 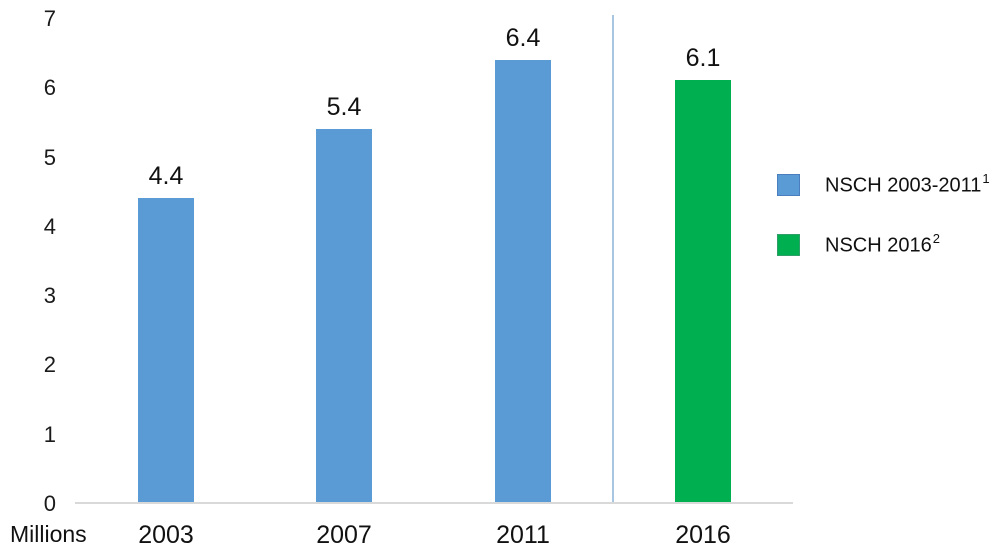 What do you see at coordinates (49, 296) in the screenshot?
I see `y-tick-3: 3` at bounding box center [49, 296].